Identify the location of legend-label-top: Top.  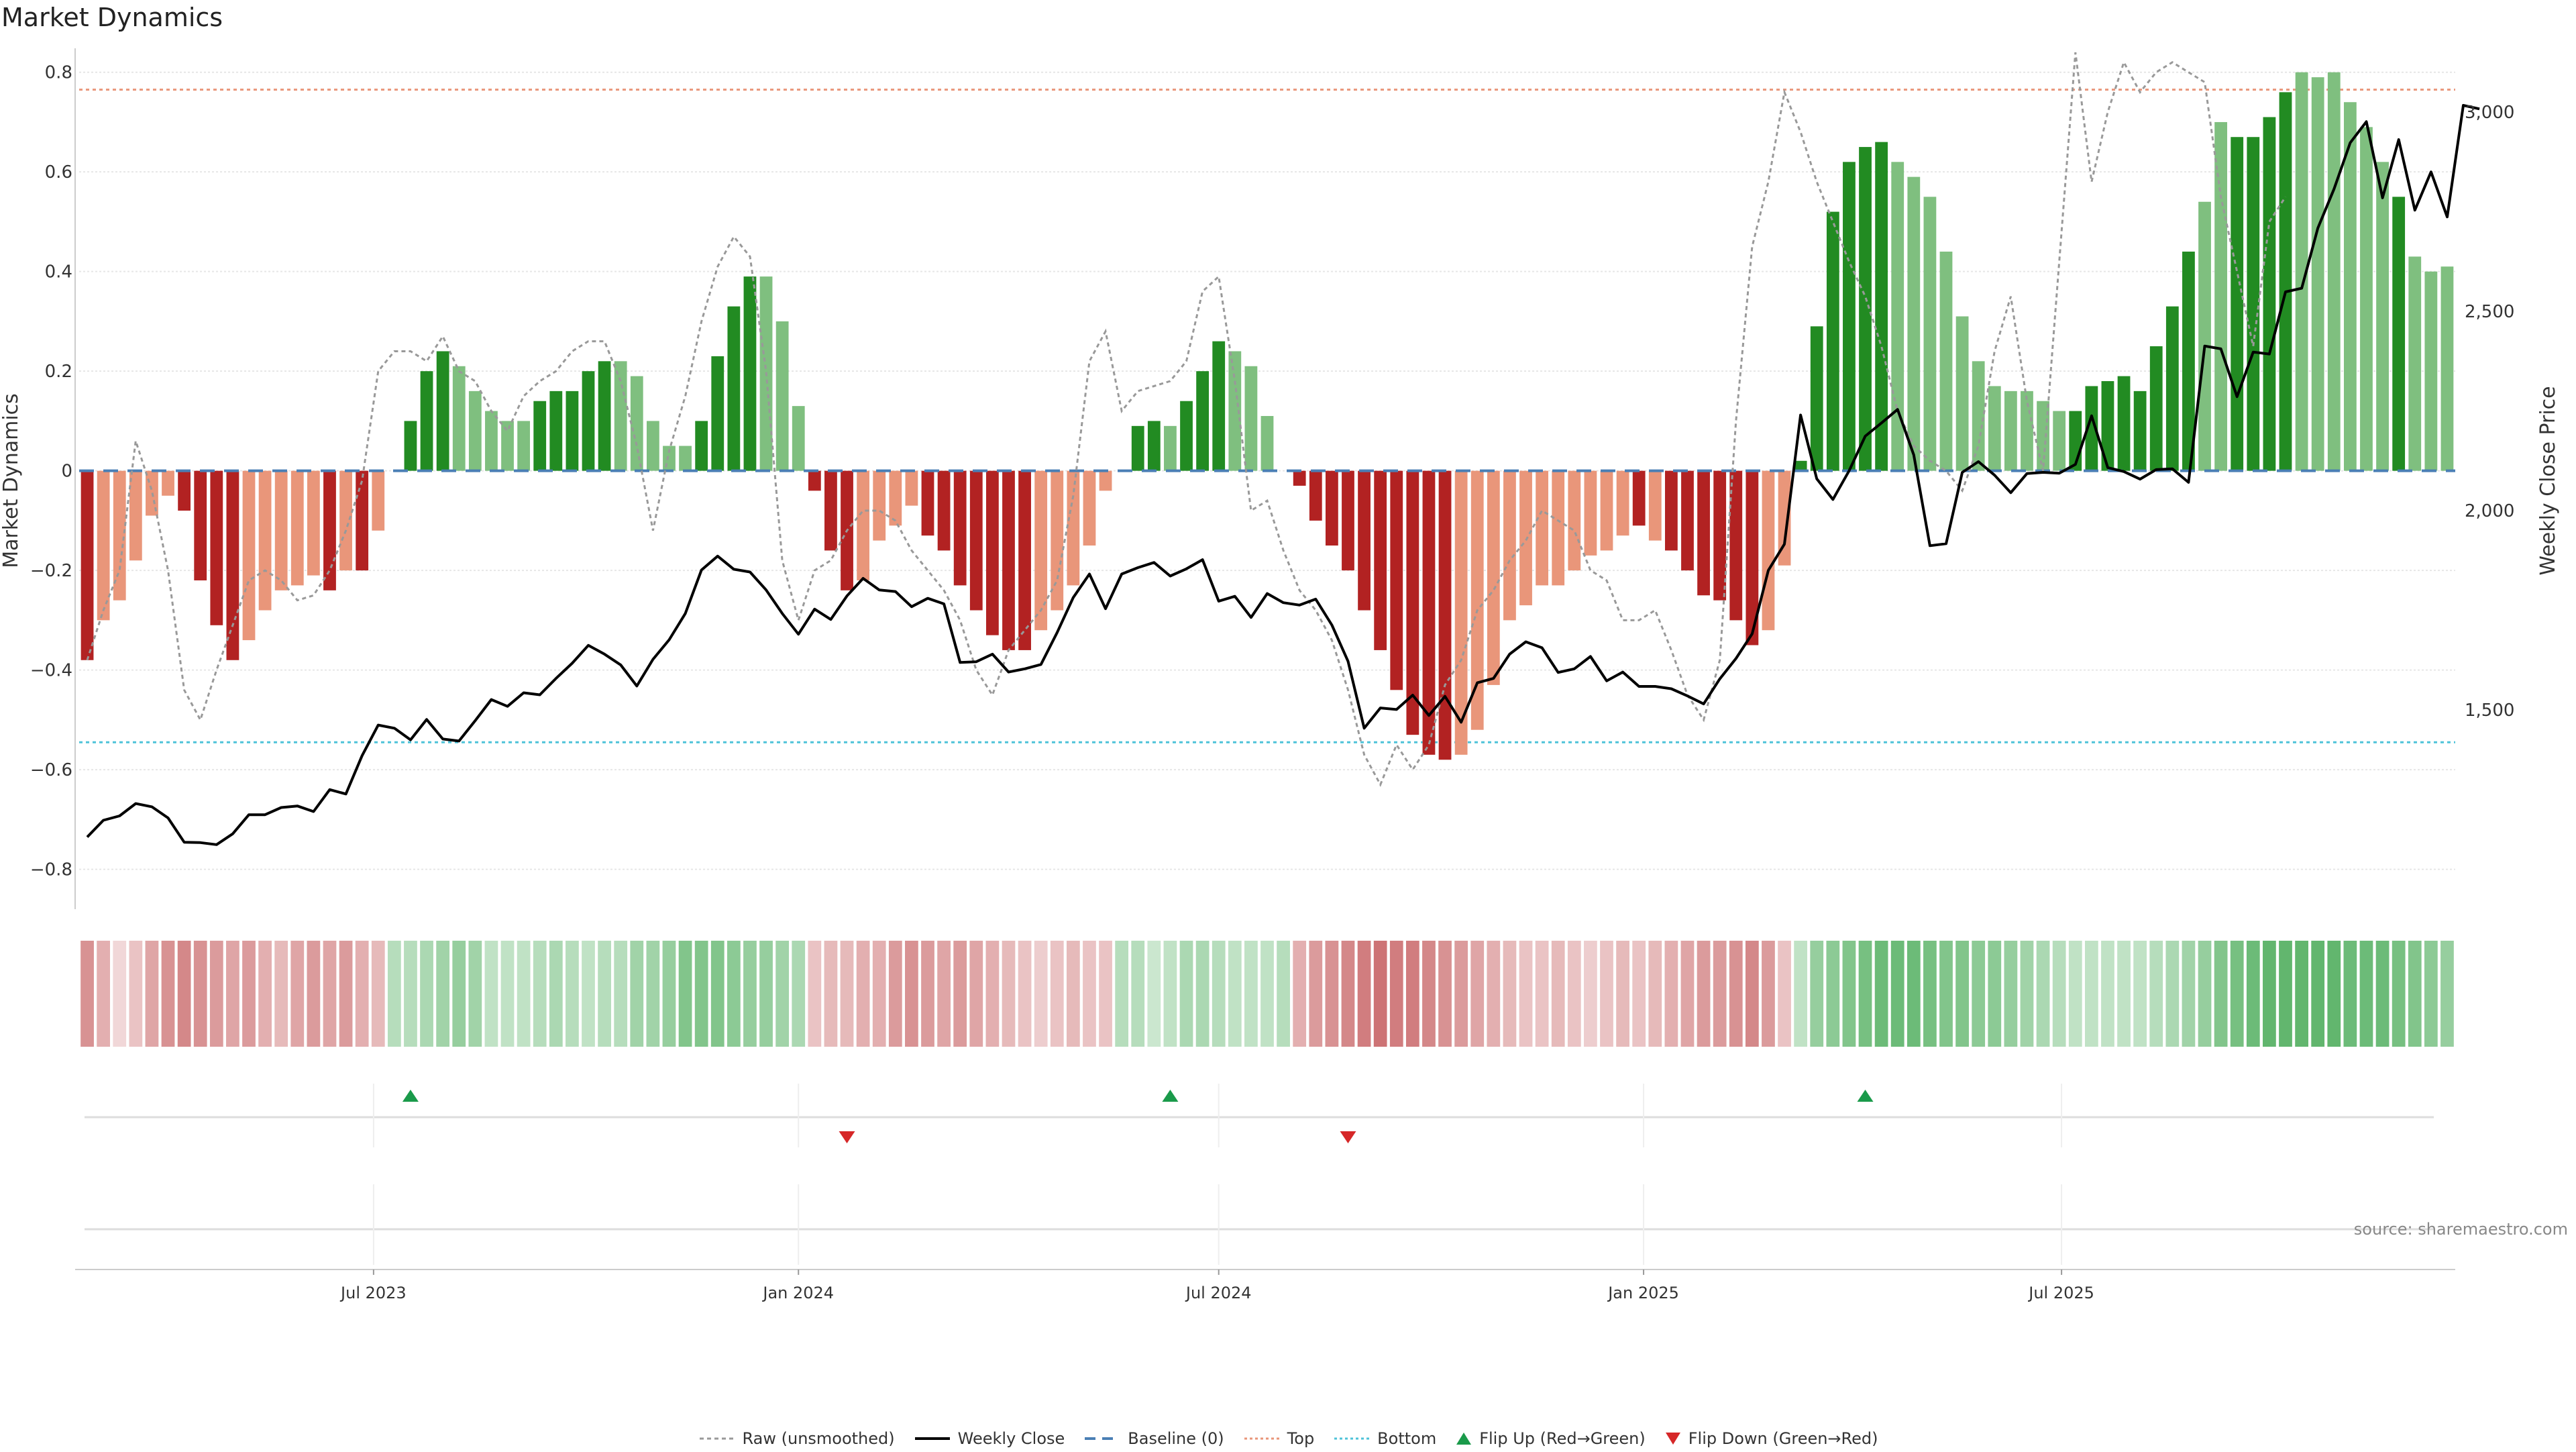
(1301, 1438).